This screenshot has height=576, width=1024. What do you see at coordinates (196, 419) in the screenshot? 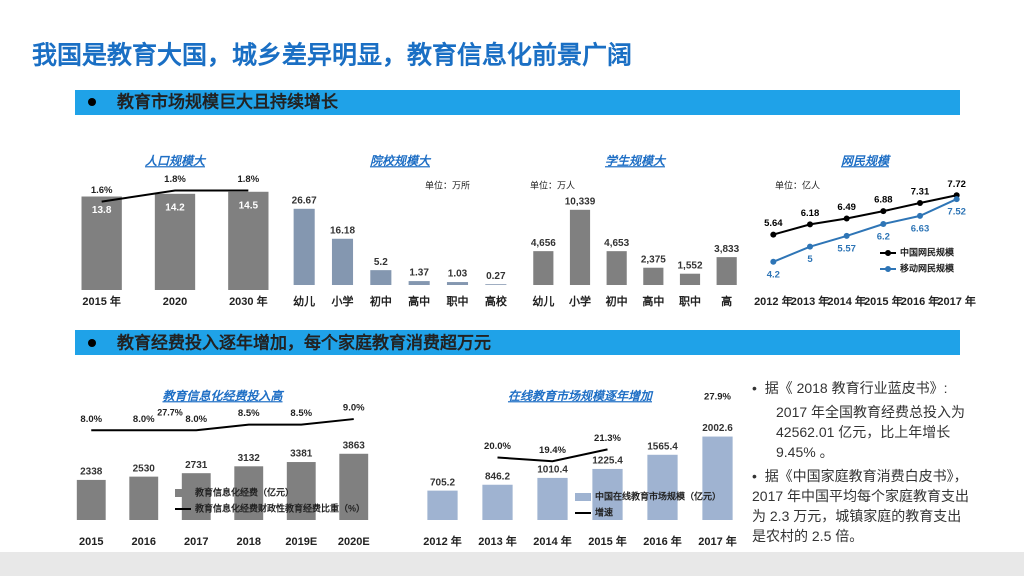
I see `value-label: 8.0%` at bounding box center [196, 419].